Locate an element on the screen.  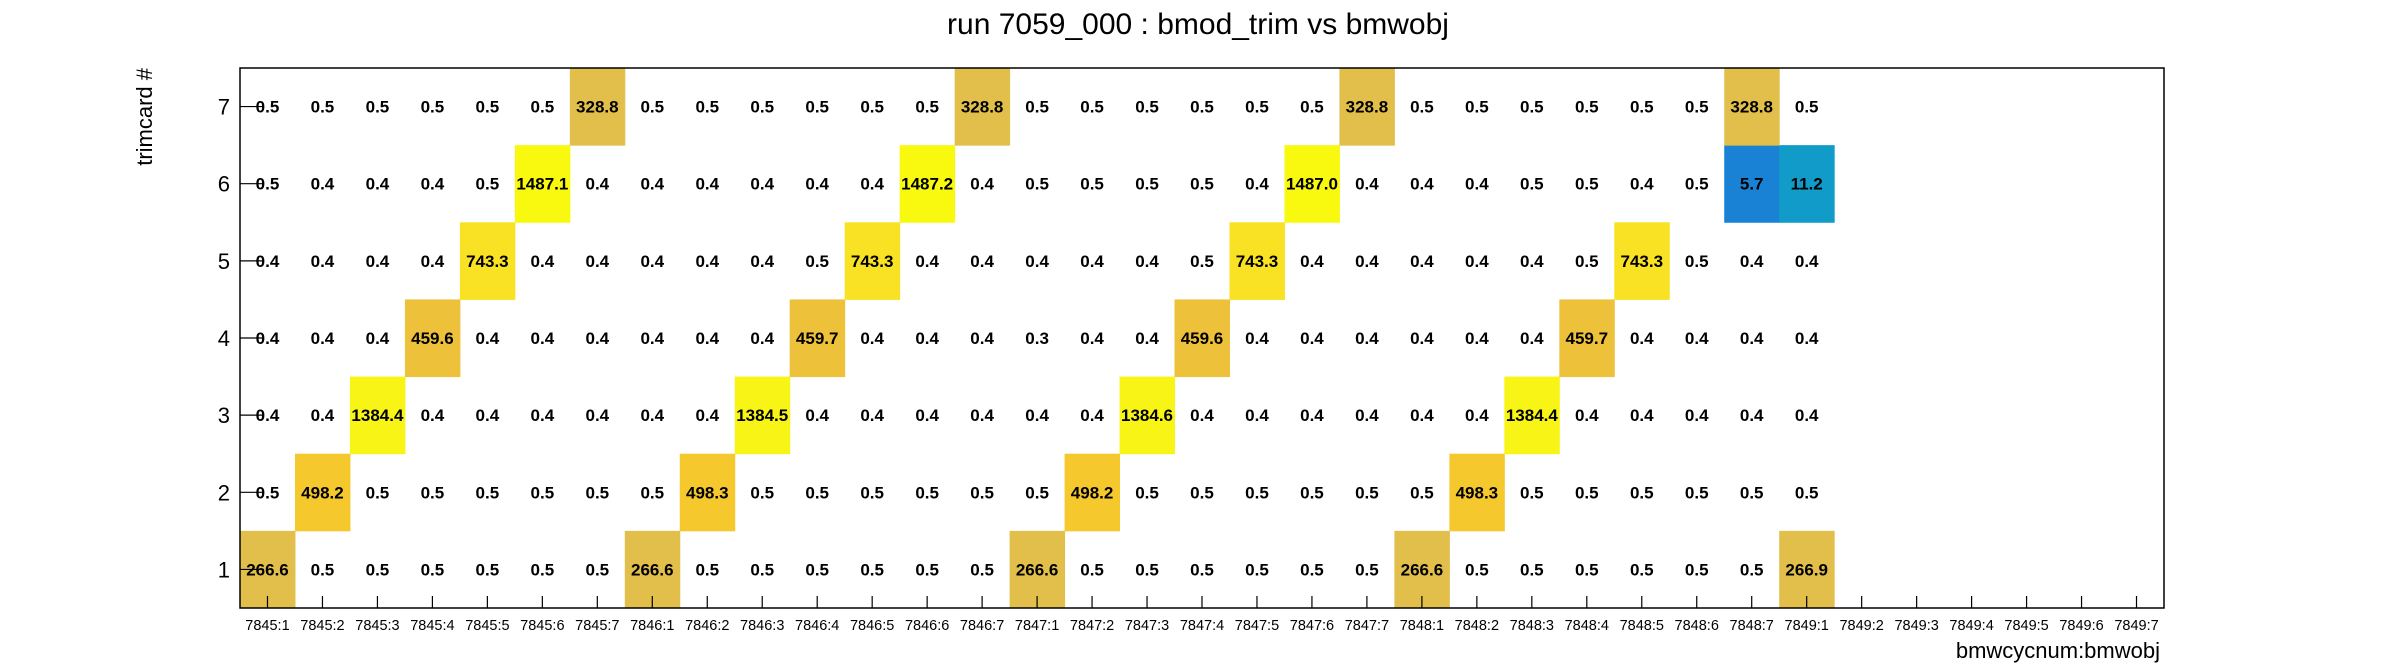
x-tick-label: 7848:5 is located at coordinates (1642, 626).